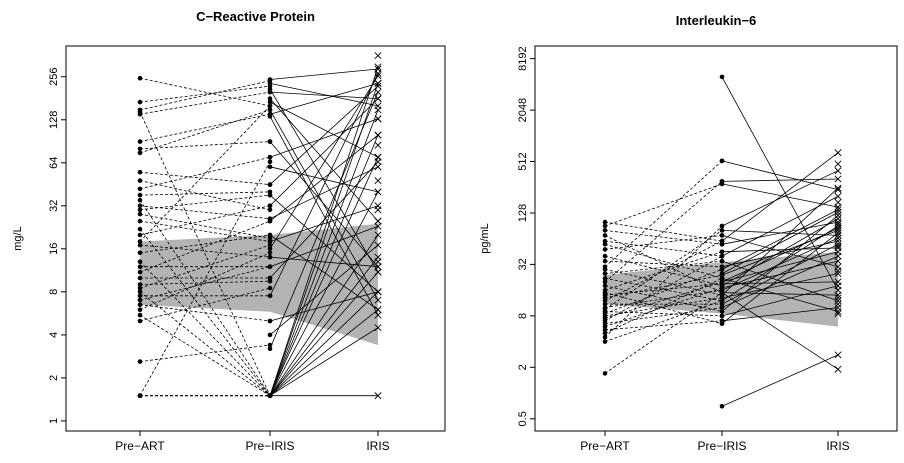  I want to click on y-tick-label: 8192, so click(523, 58).